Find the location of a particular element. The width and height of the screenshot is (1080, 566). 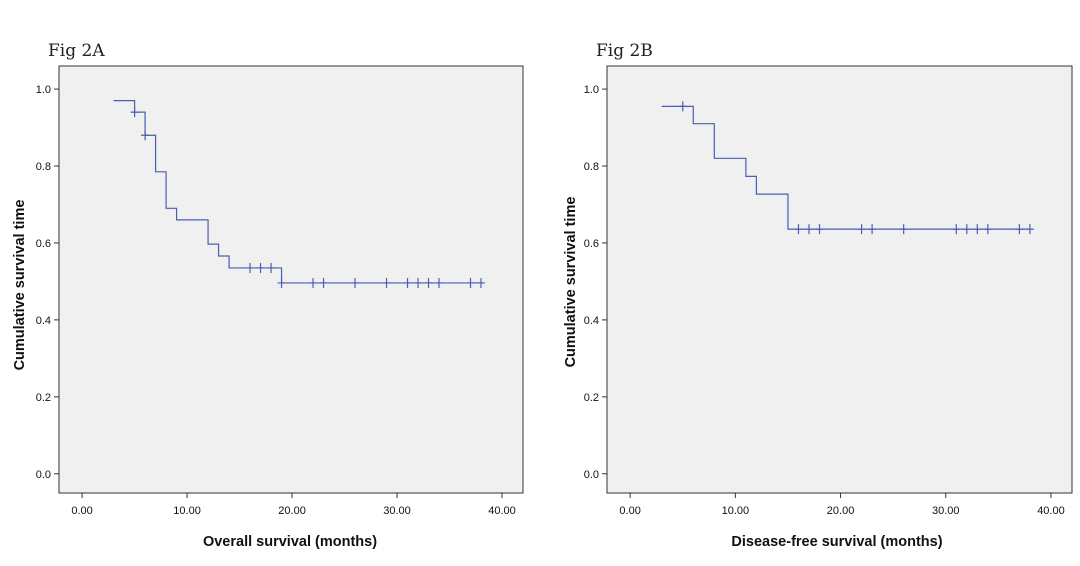

survival-curve-a is located at coordinates (299, 194).